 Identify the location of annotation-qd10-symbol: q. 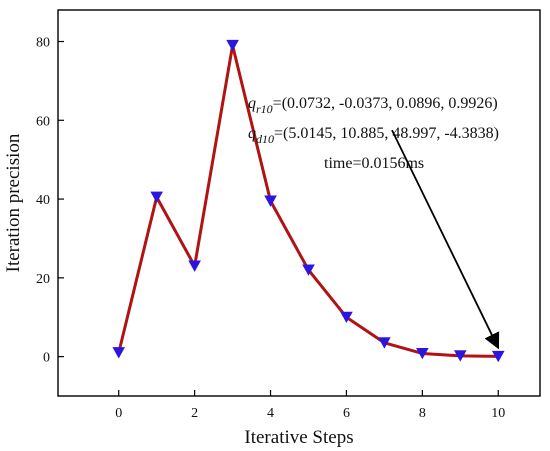
(252, 133).